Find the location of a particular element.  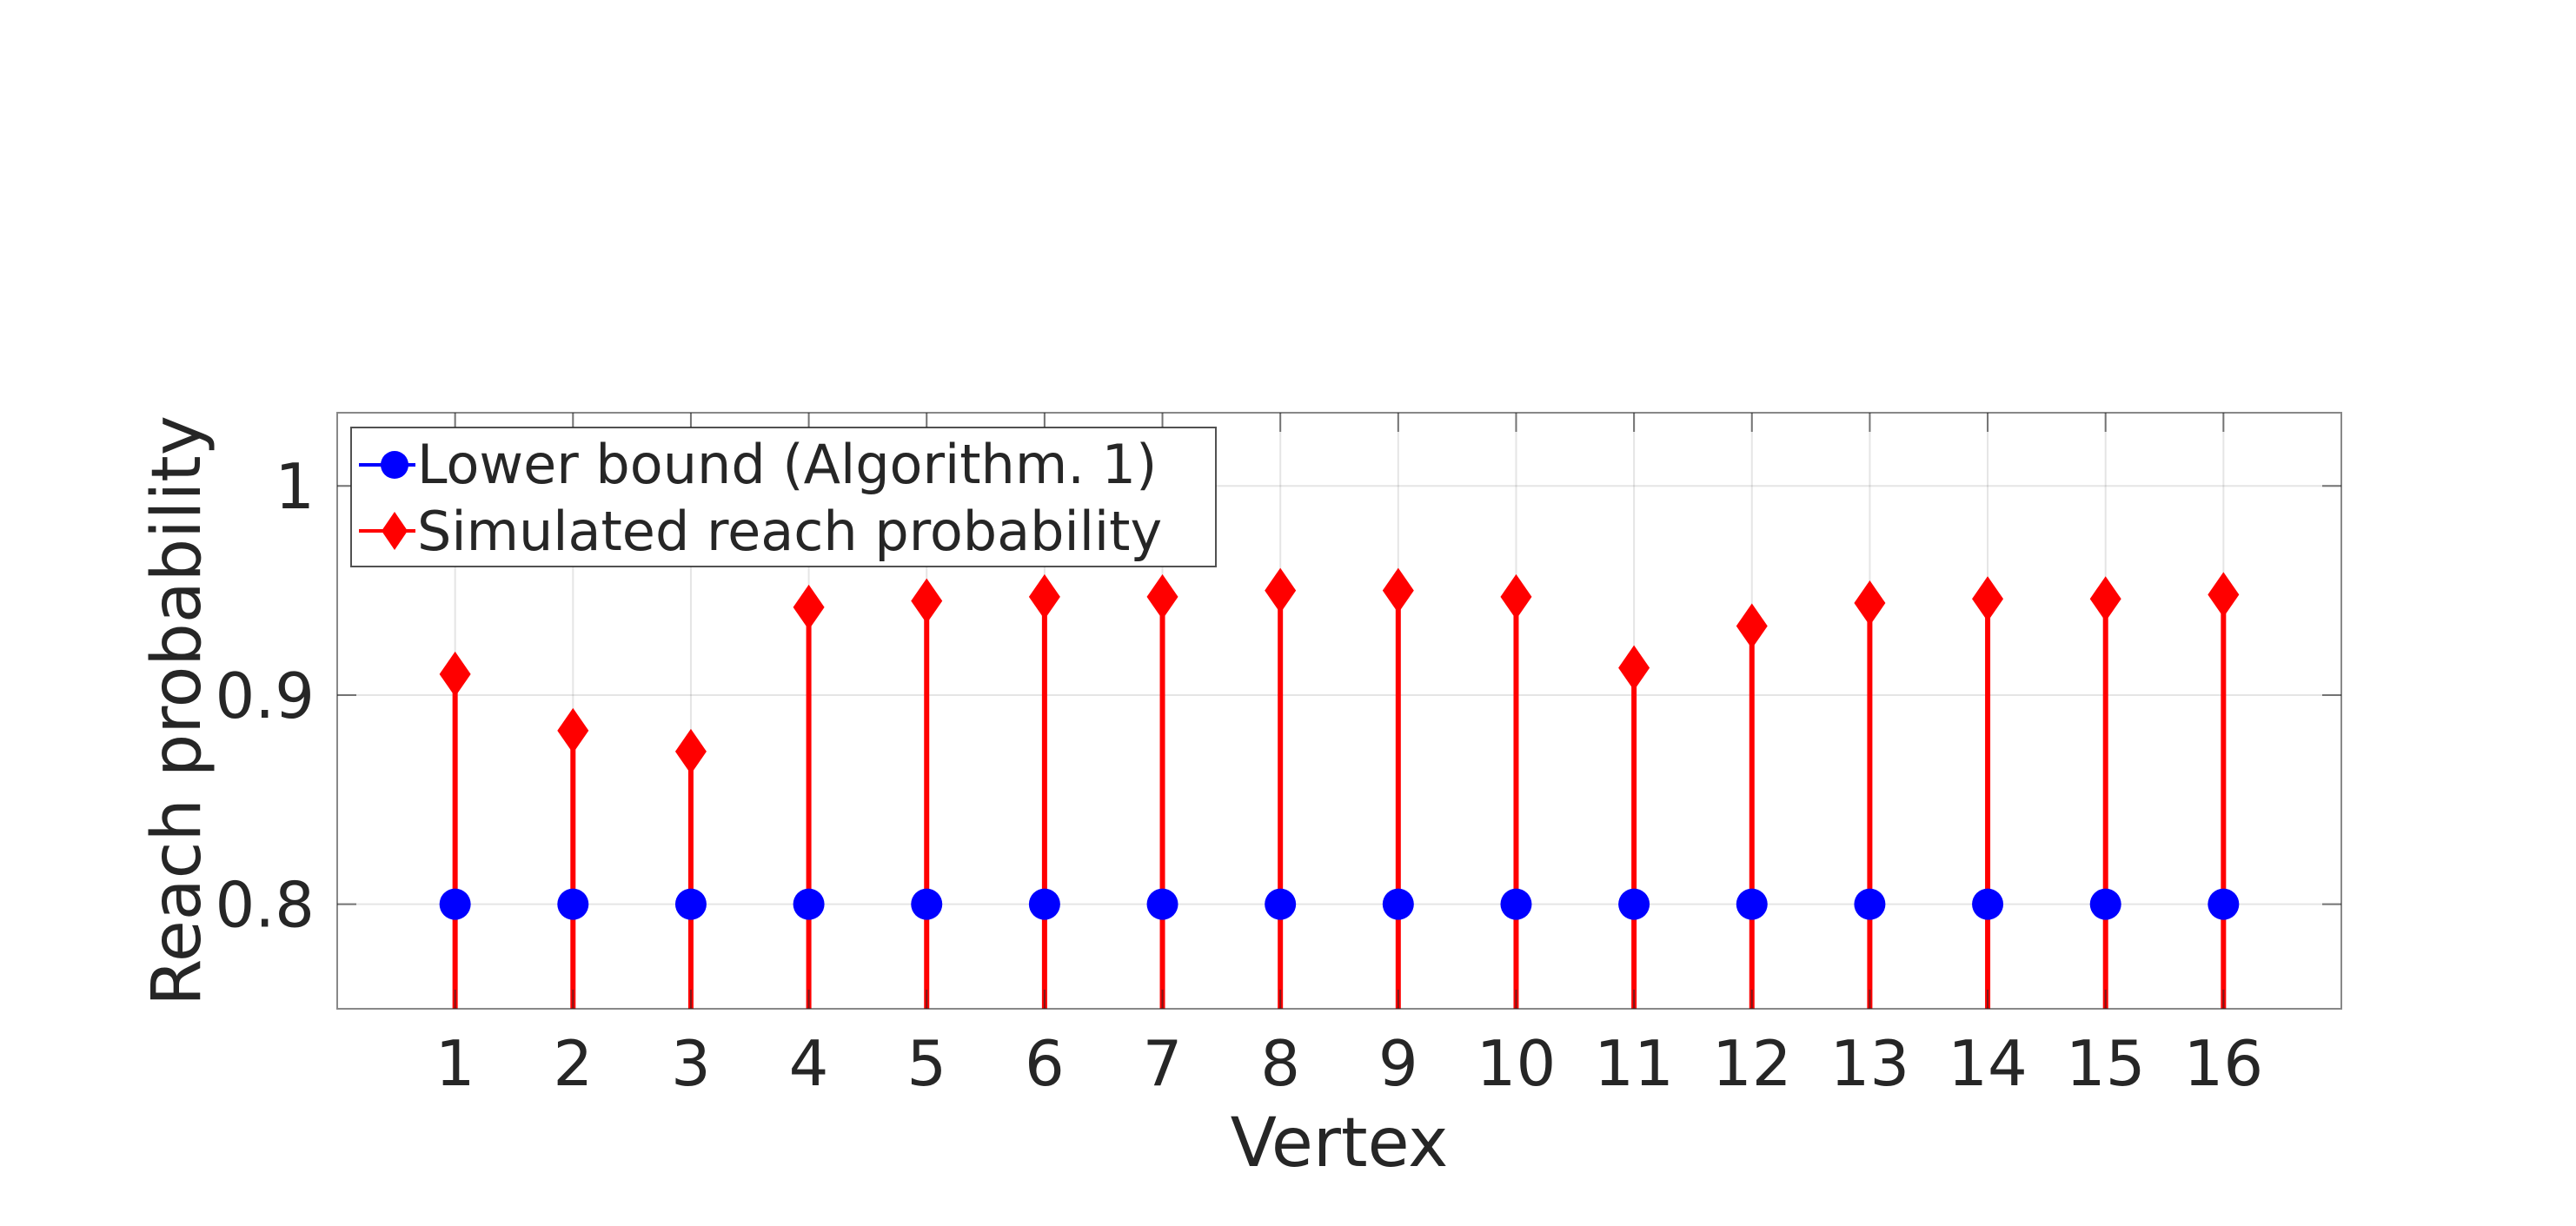

x-tick-label: 16 is located at coordinates (2224, 1063).